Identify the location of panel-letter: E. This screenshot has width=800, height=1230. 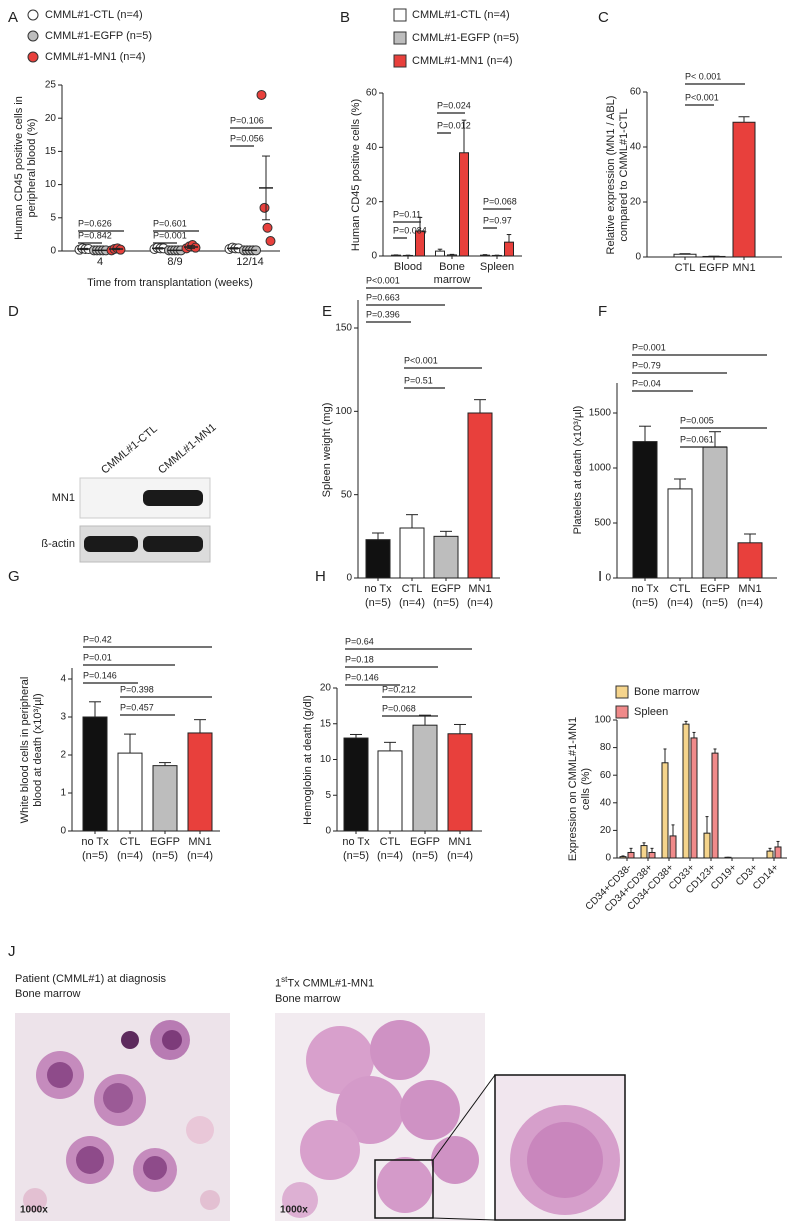
(327, 311).